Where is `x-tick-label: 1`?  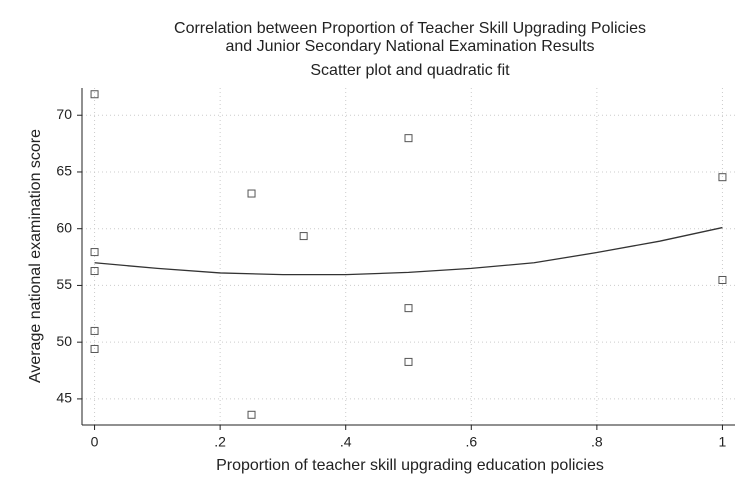
x-tick-label: 1 is located at coordinates (723, 442).